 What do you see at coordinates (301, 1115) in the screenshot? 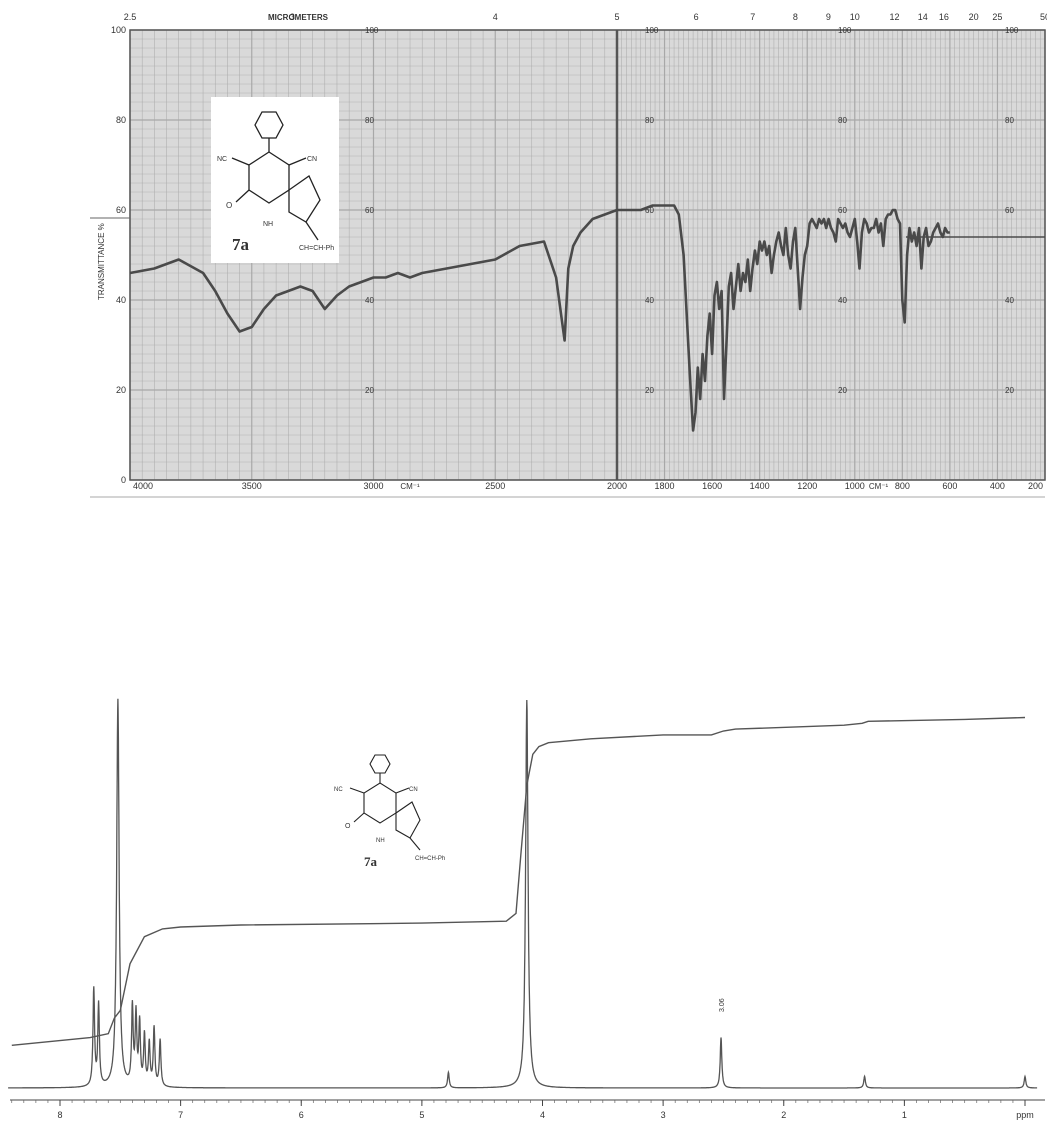
I see `nmr-tick-label: 6` at bounding box center [301, 1115].